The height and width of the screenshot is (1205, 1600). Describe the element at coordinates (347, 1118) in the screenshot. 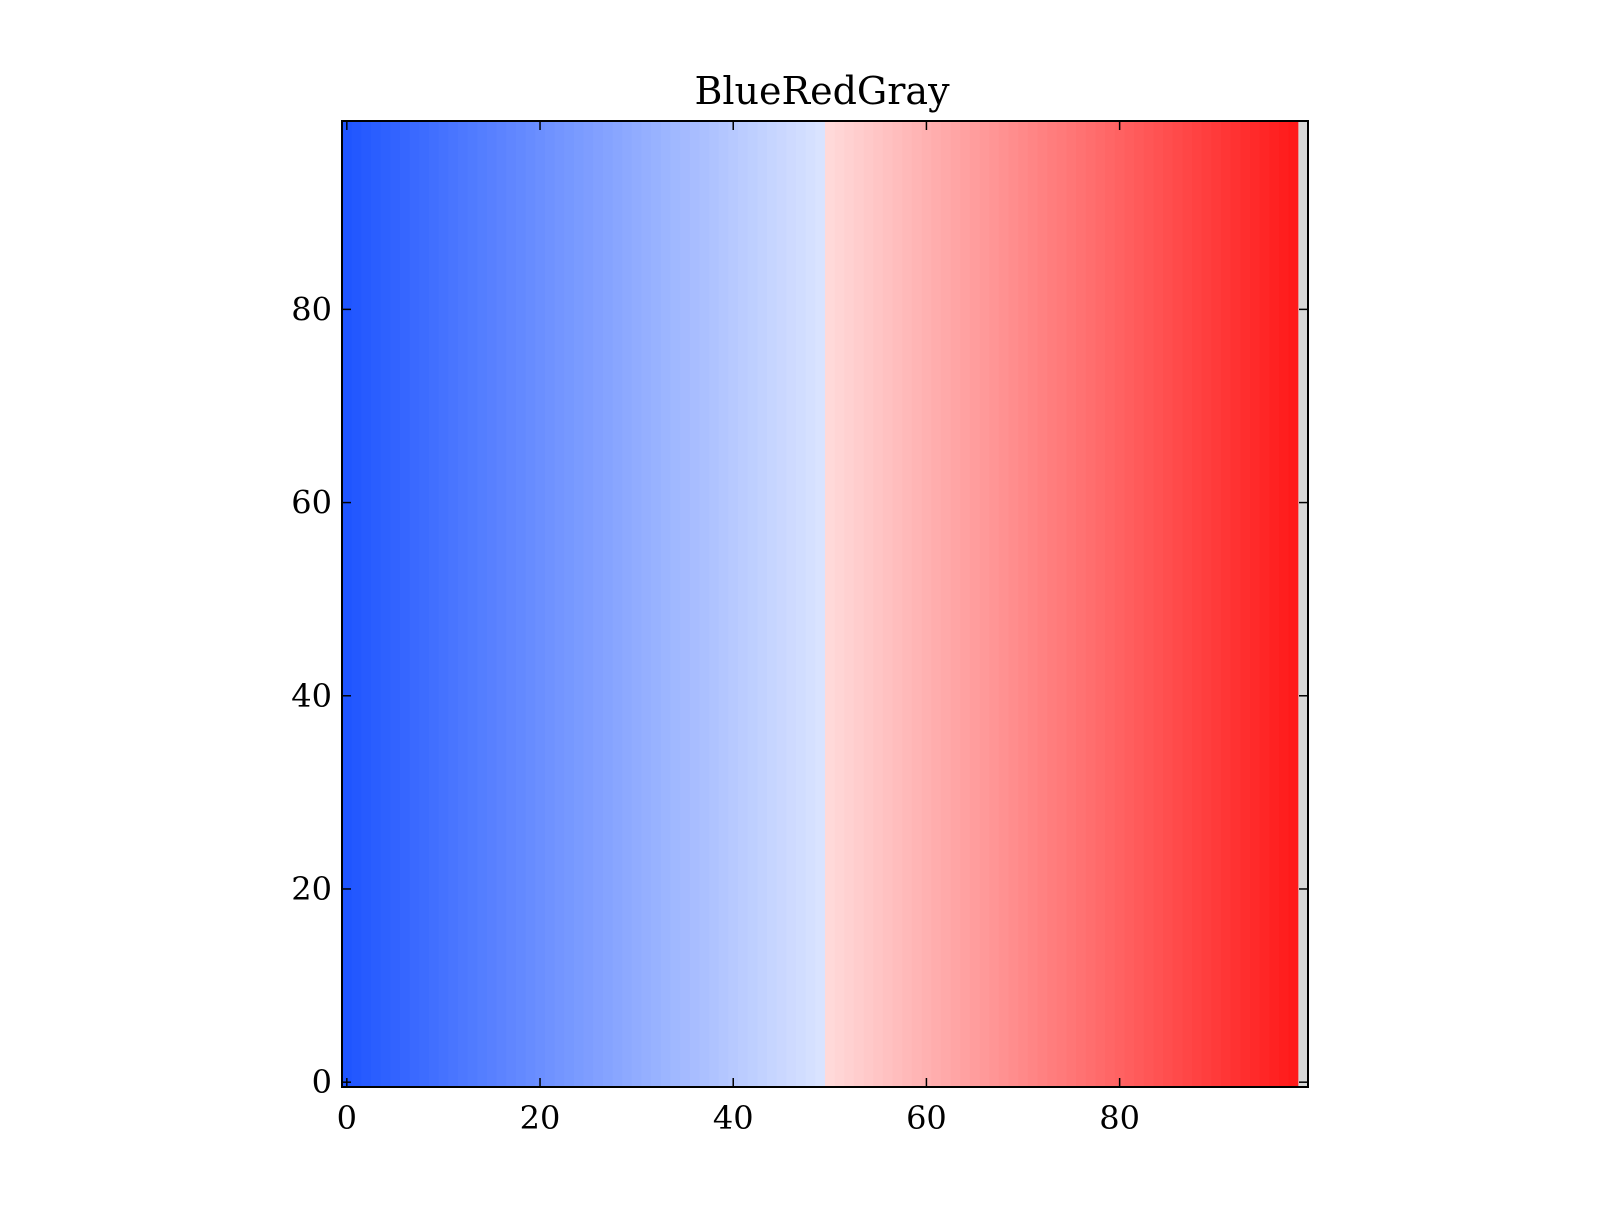

I see `x-tick-label: 0` at that location.